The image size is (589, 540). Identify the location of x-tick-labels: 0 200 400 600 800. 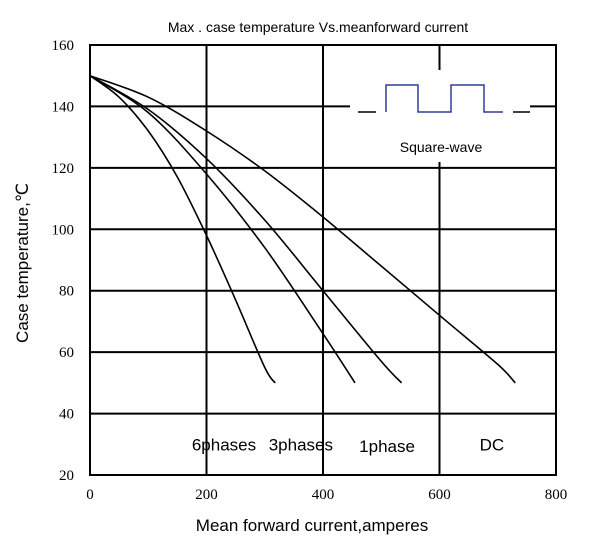
(326, 495).